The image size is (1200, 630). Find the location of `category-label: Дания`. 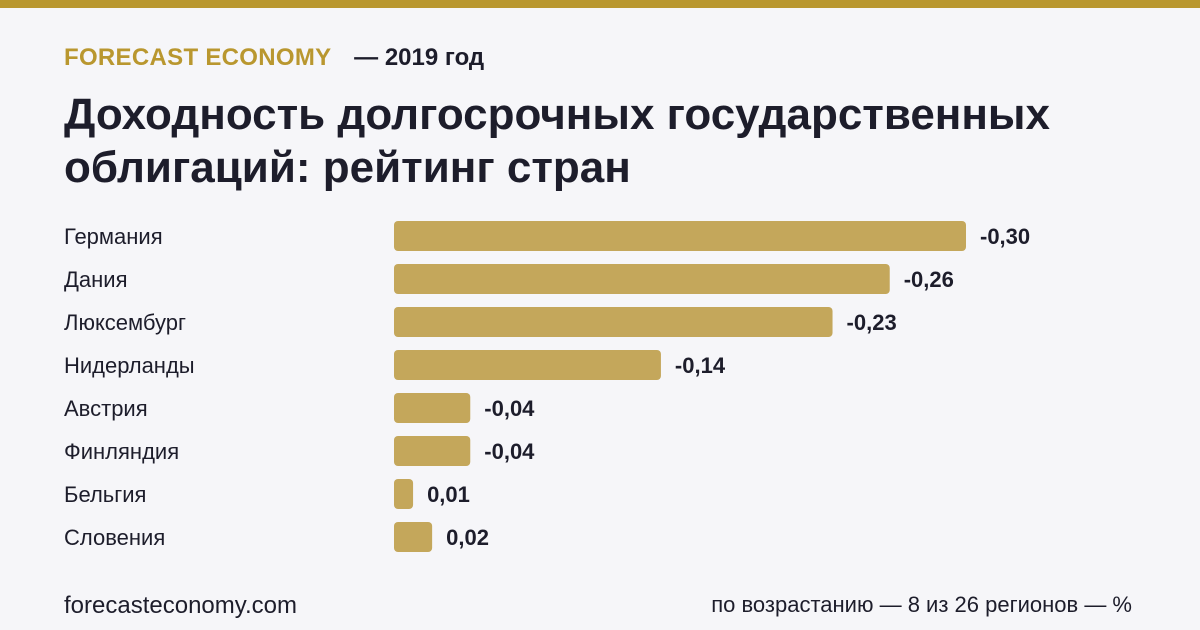

category-label: Дания is located at coordinates (96, 279).